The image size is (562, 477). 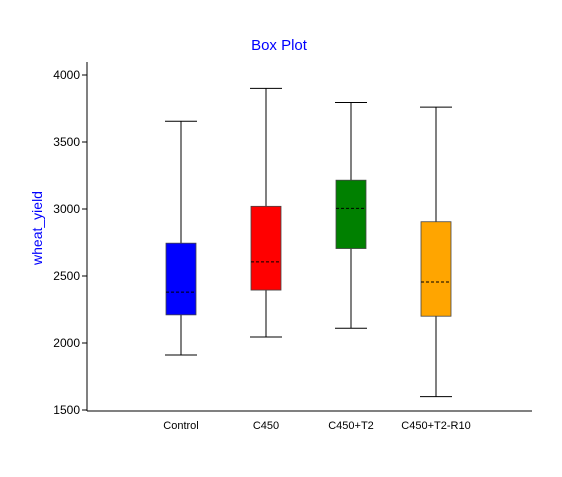 What do you see at coordinates (435, 426) in the screenshot?
I see `x-tick-label: C450+T2-R10` at bounding box center [435, 426].